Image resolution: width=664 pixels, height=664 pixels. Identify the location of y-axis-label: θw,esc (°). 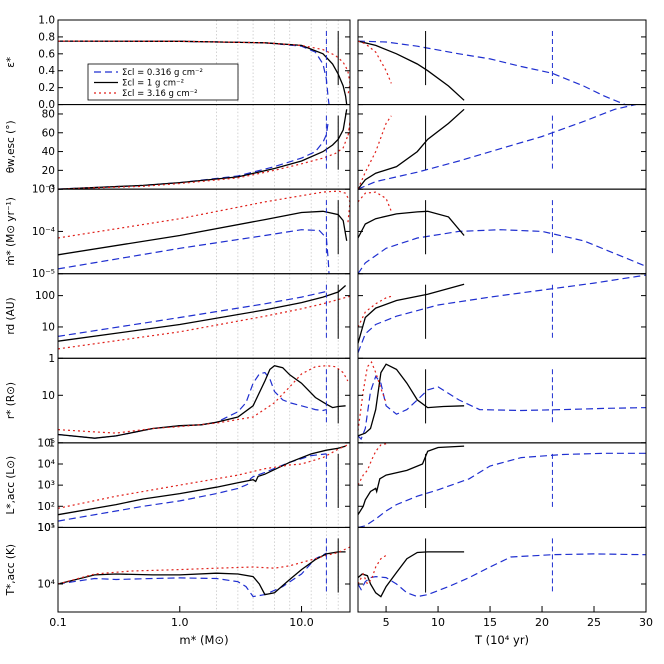
(11, 146).